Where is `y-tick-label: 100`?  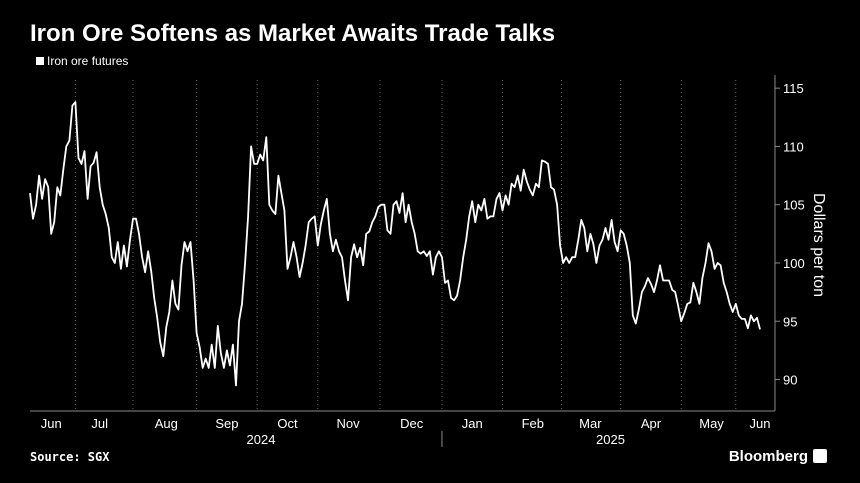 y-tick-label: 100 is located at coordinates (794, 263).